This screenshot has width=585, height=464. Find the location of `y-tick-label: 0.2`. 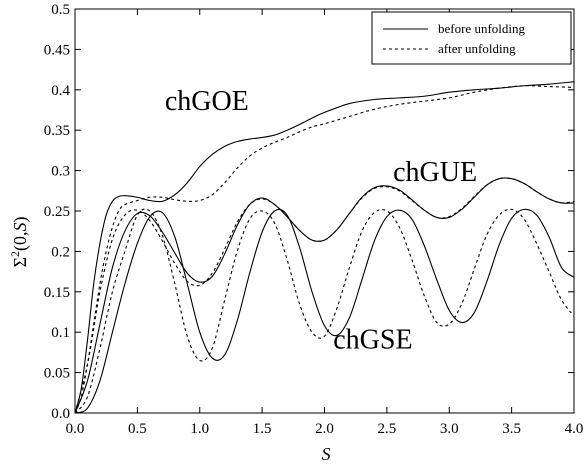

y-tick-label: 0.2 is located at coordinates (60, 252).